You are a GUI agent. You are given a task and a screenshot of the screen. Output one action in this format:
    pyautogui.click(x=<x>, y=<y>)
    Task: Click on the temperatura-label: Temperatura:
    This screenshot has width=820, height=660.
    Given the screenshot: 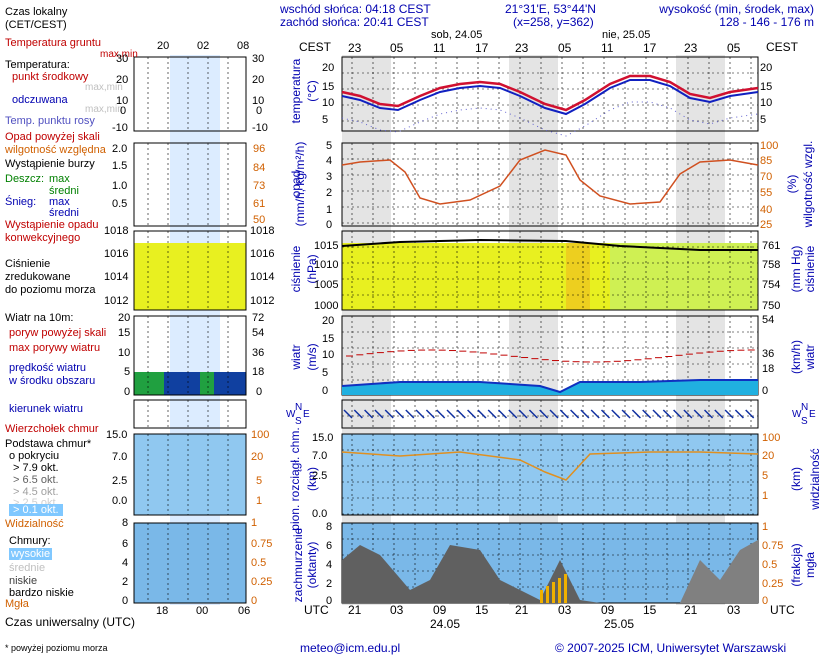 What is the action you would take?
    pyautogui.click(x=37, y=65)
    